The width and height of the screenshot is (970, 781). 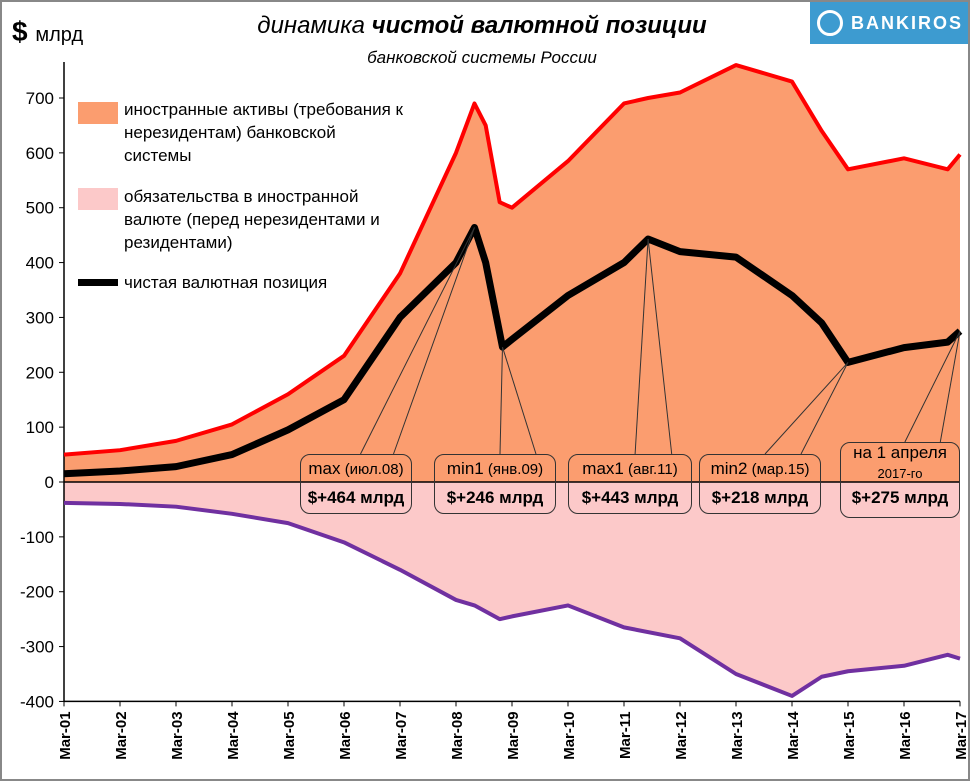 I want to click on chart-title: динамика чистой валютной позиции, so click(x=482, y=26).